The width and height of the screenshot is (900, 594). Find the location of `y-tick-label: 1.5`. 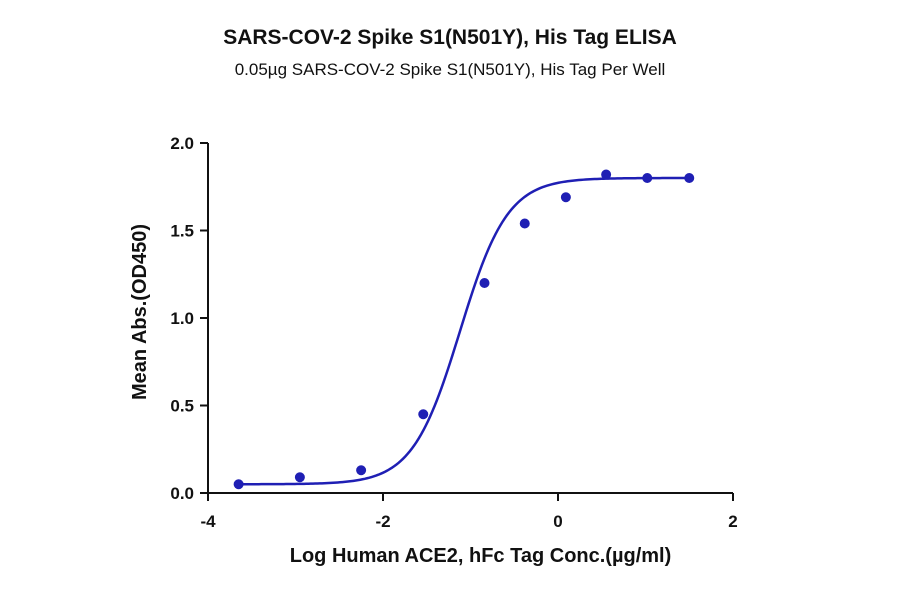

y-tick-label: 1.5 is located at coordinates (182, 231).